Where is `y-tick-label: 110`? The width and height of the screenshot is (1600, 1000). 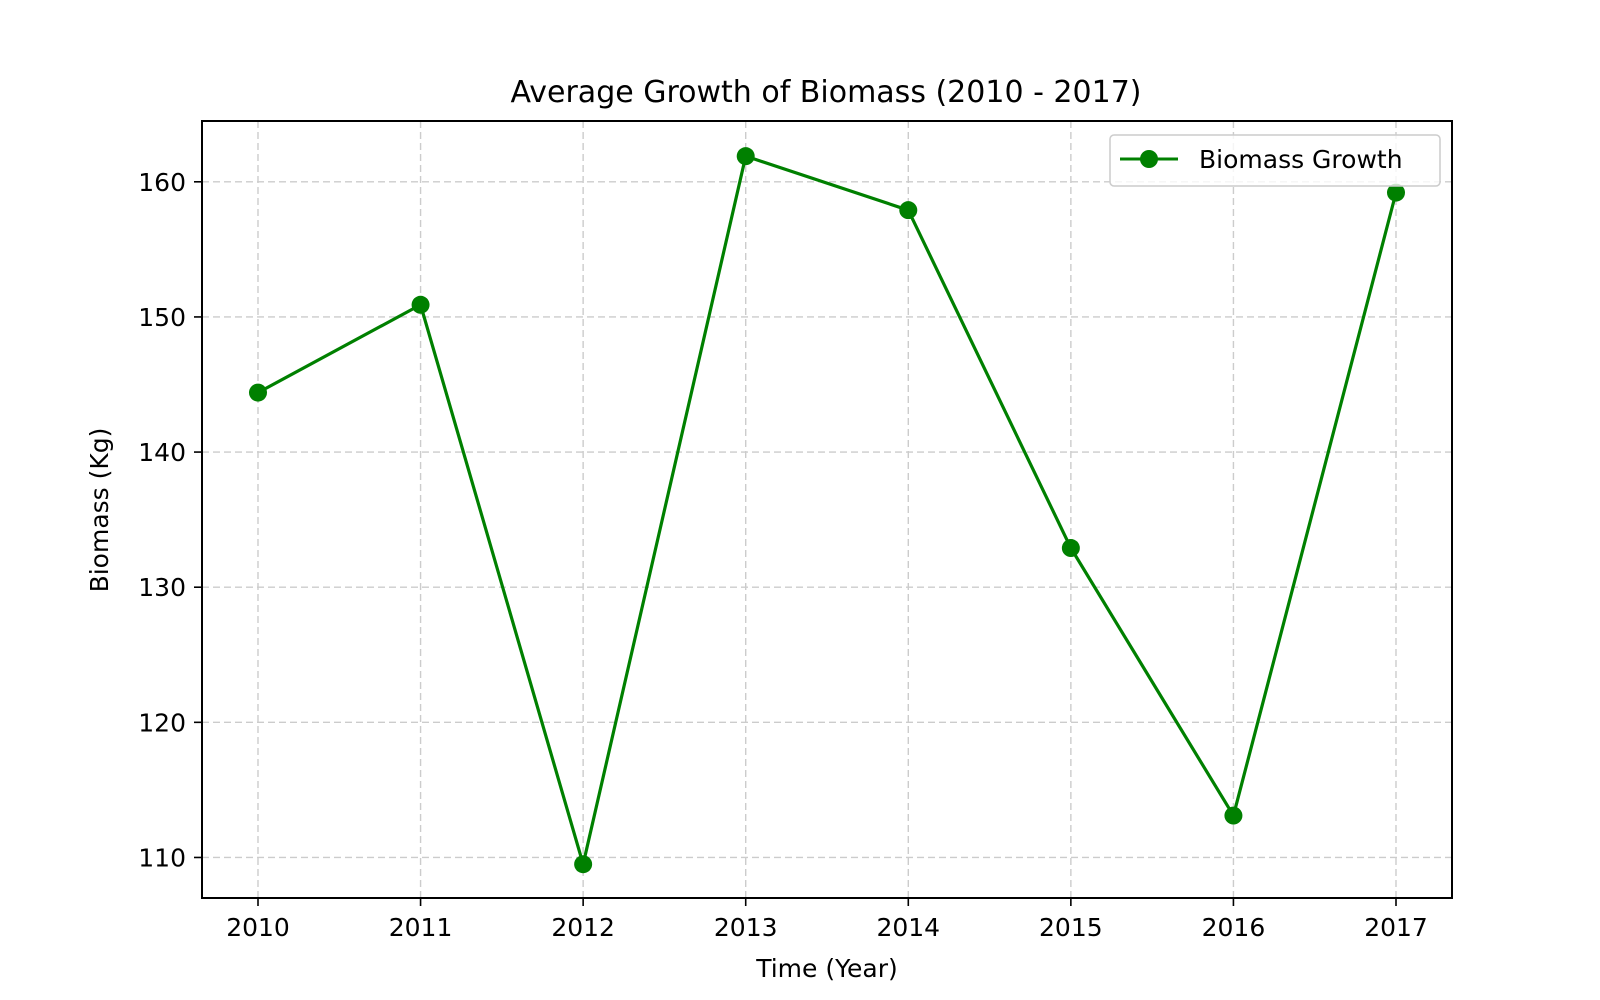
y-tick-label: 110 is located at coordinates (162, 857).